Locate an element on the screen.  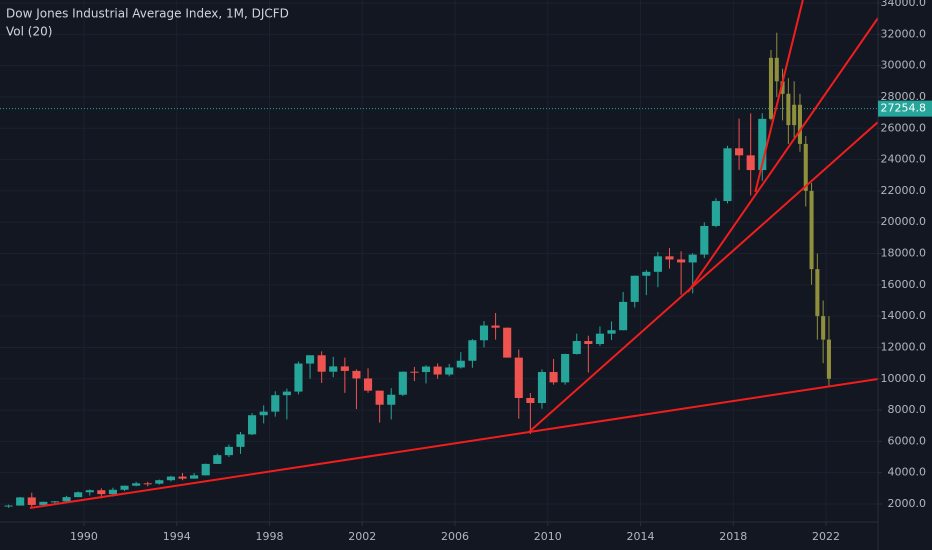
x-tick-label: 2018 is located at coordinates (733, 536).